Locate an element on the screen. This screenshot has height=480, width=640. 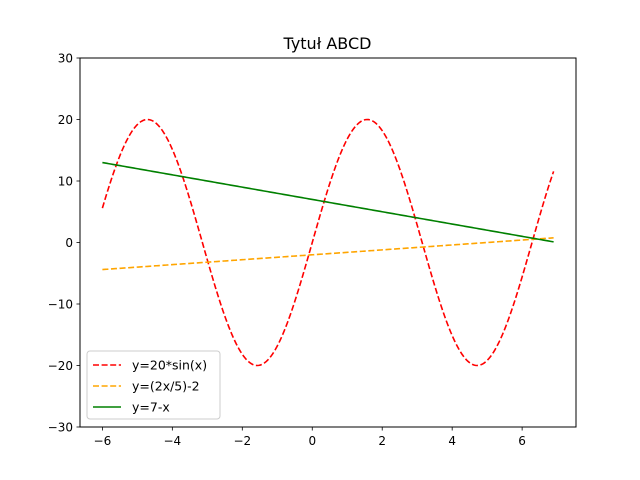
x-tick-label: −6 is located at coordinates (103, 441).